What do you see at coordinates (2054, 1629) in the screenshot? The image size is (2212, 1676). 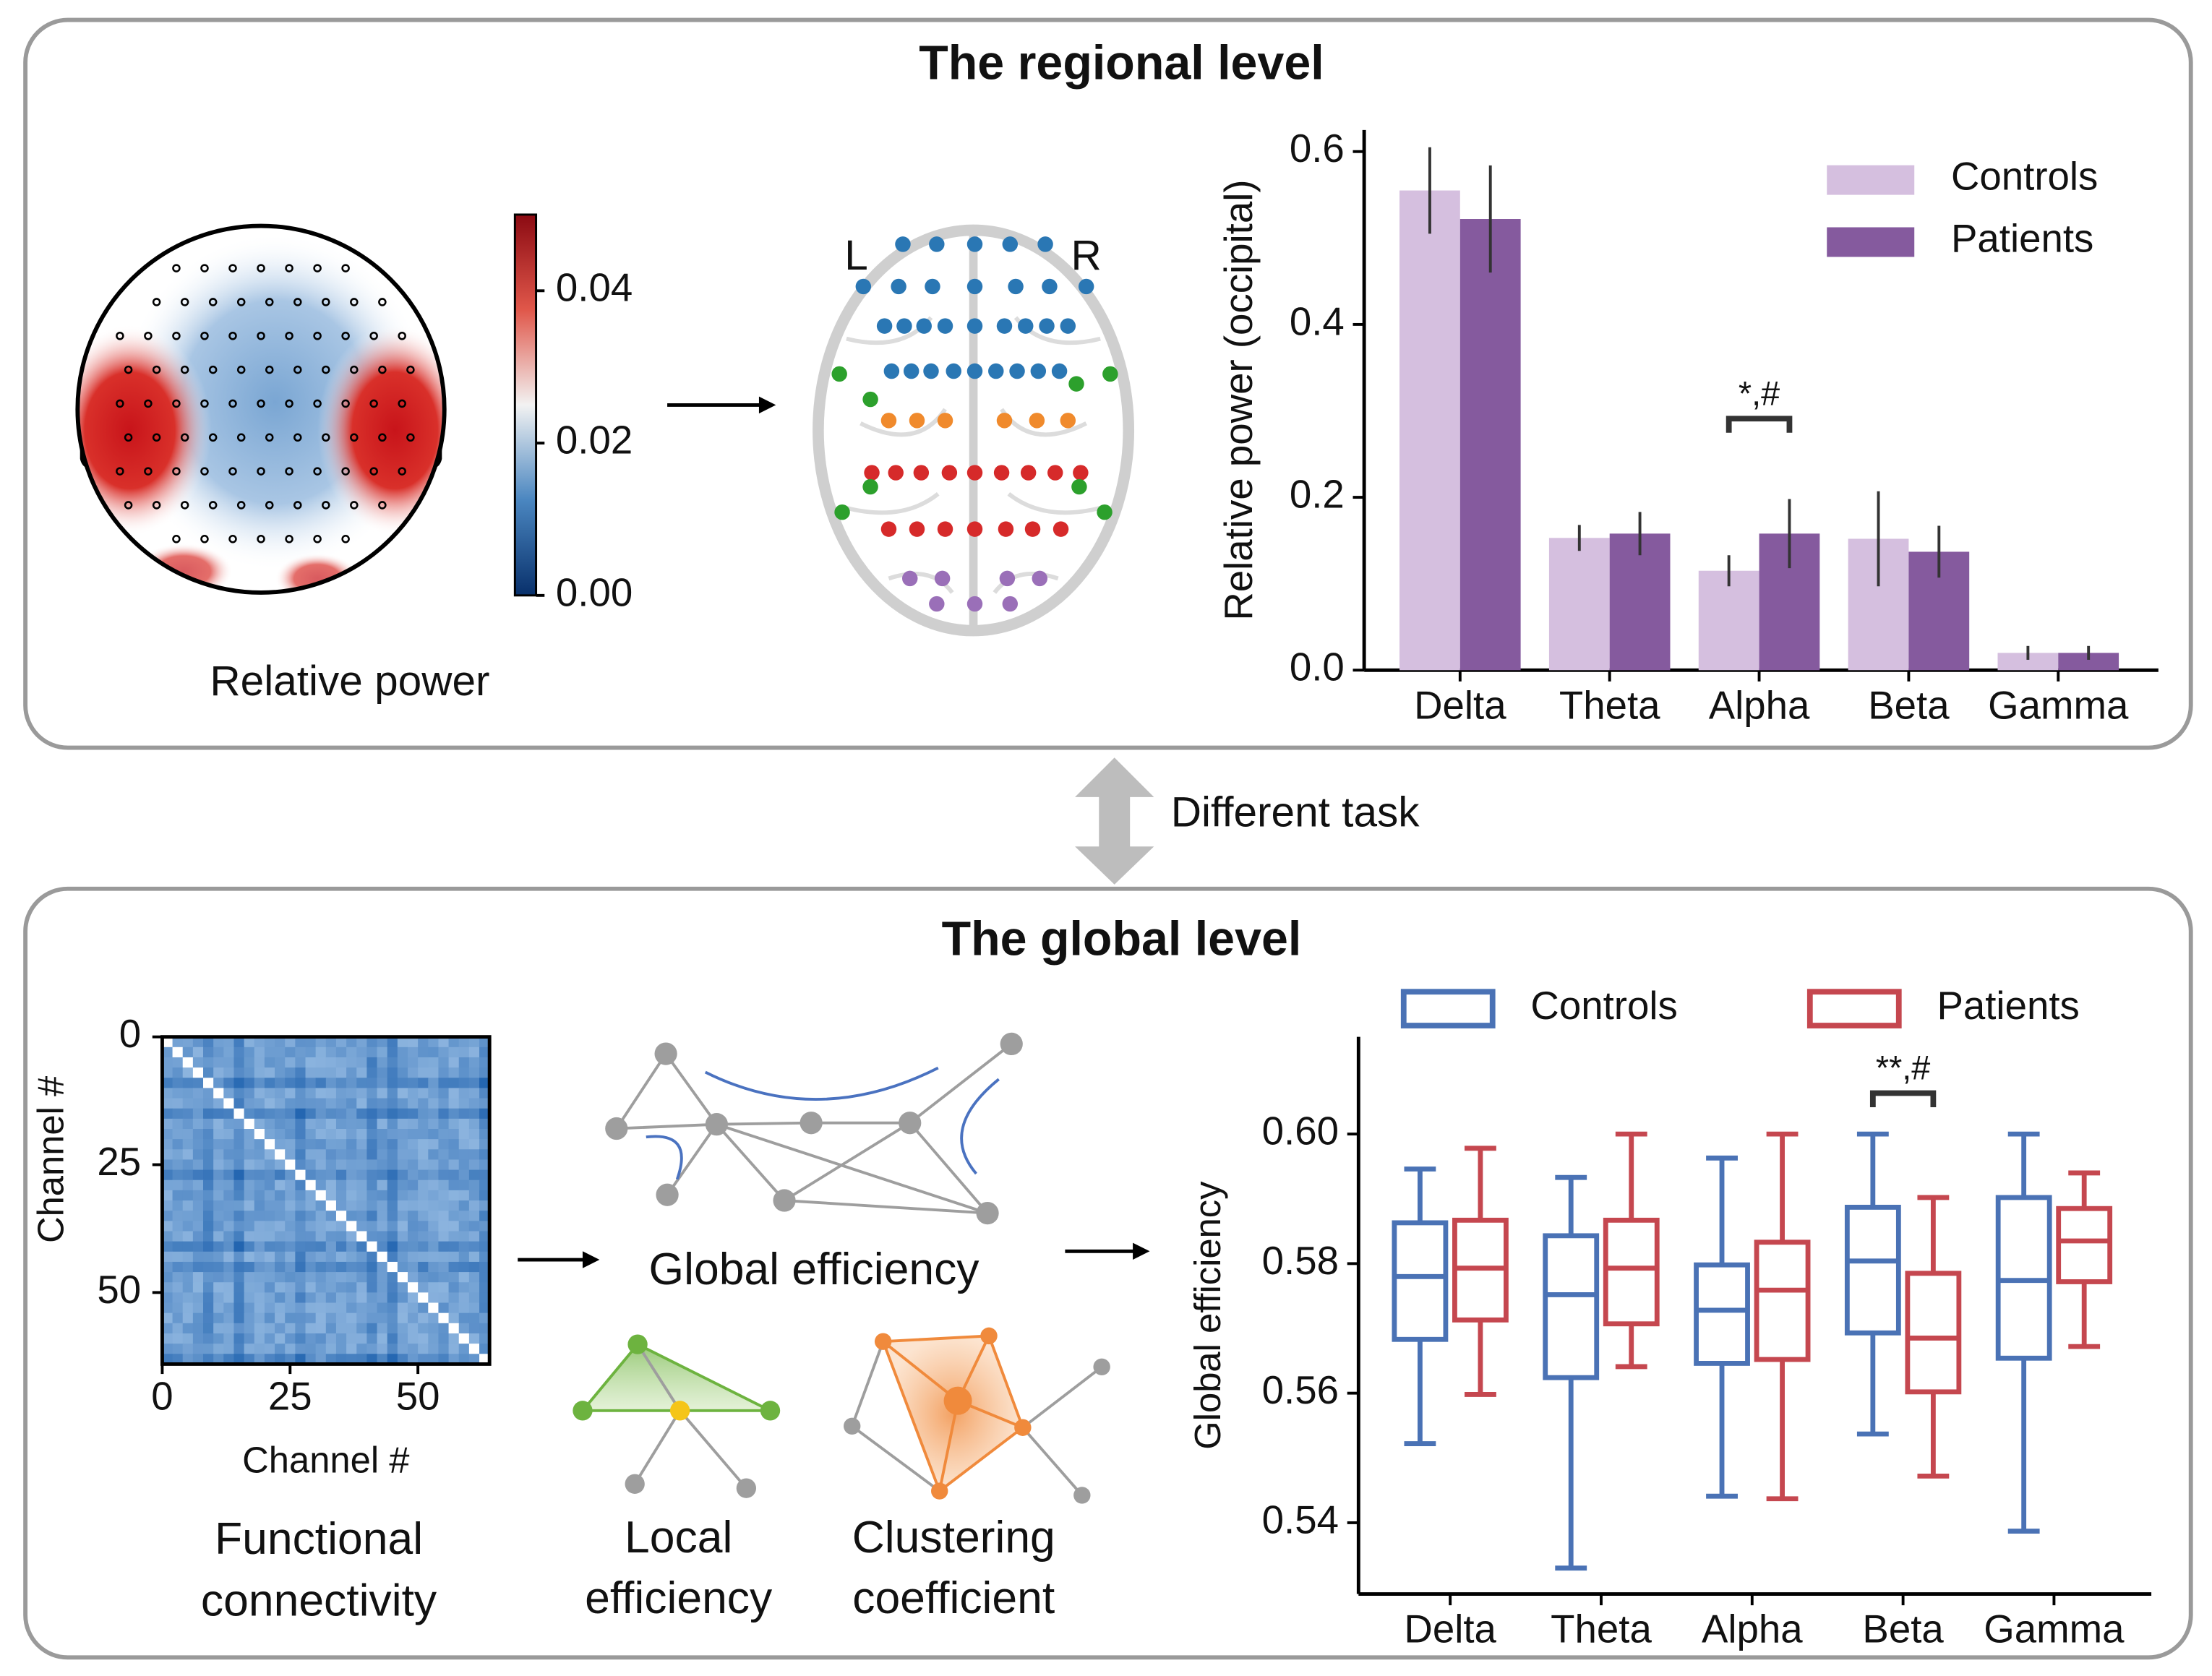 I see `x-tick-label: Gamma` at bounding box center [2054, 1629].